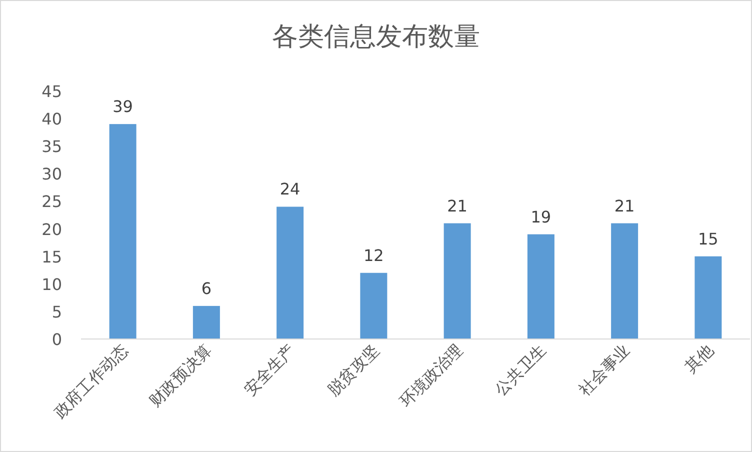 The height and width of the screenshot is (452, 752). Describe the element at coordinates (376, 37) in the screenshot. I see `chart-title: 各类信息发布数量` at that location.